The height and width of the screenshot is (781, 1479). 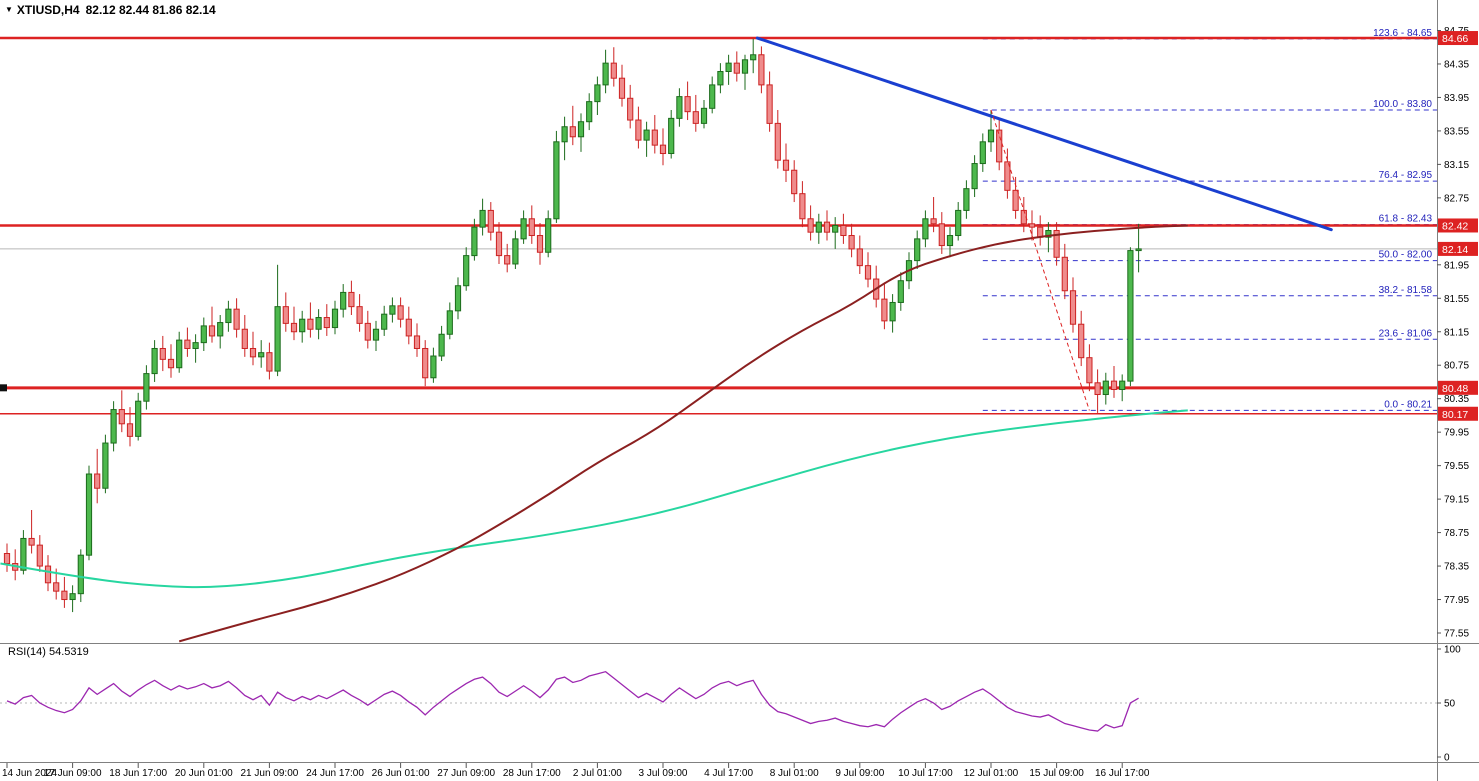 I want to click on svg-text: 79.95, so click(x=1456, y=433).